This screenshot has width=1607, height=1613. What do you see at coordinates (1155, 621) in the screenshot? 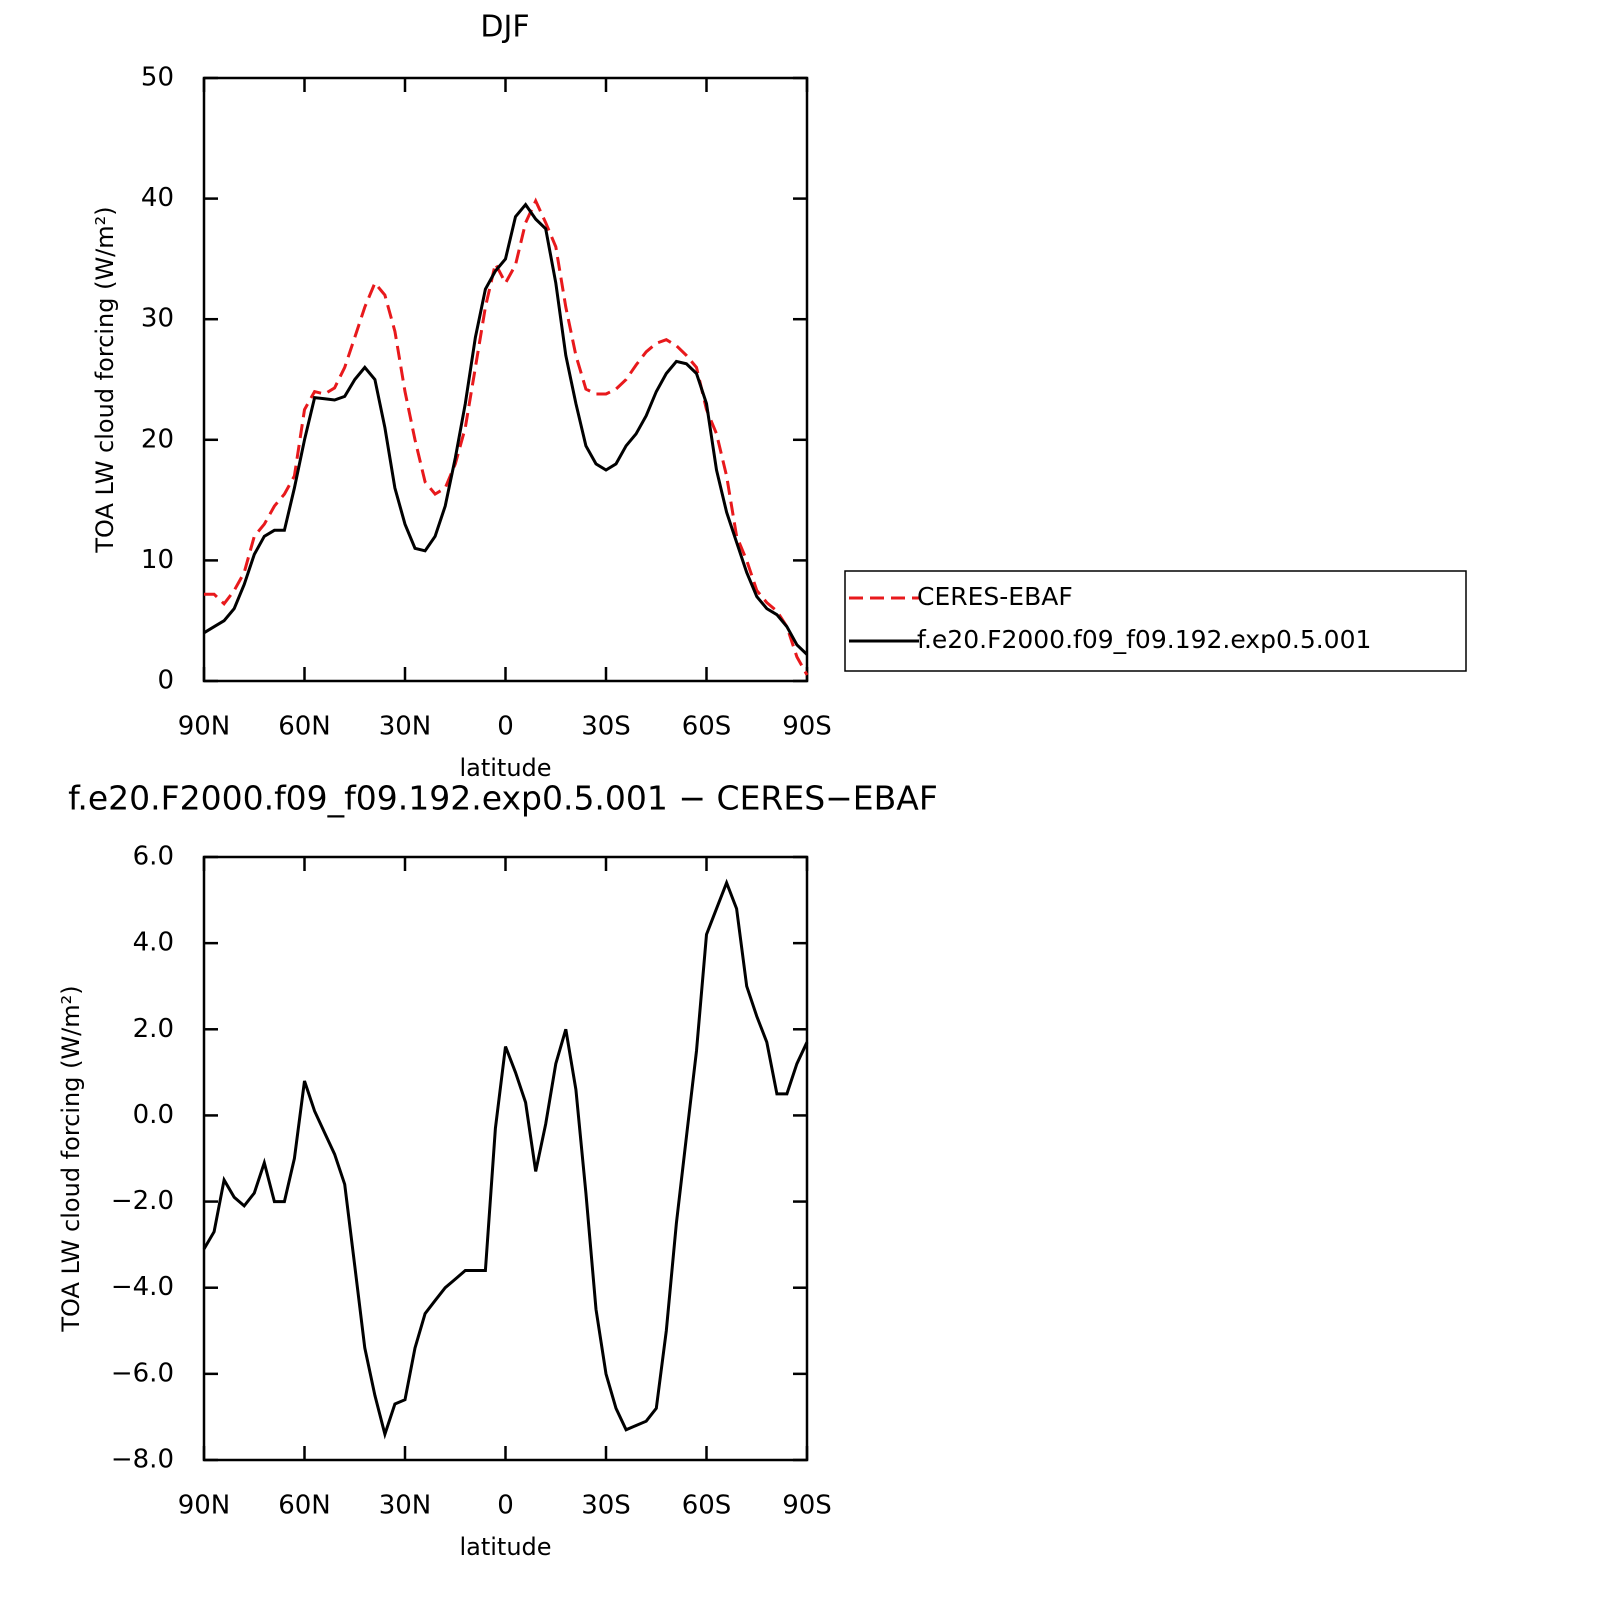
I see `legend-box` at bounding box center [1155, 621].